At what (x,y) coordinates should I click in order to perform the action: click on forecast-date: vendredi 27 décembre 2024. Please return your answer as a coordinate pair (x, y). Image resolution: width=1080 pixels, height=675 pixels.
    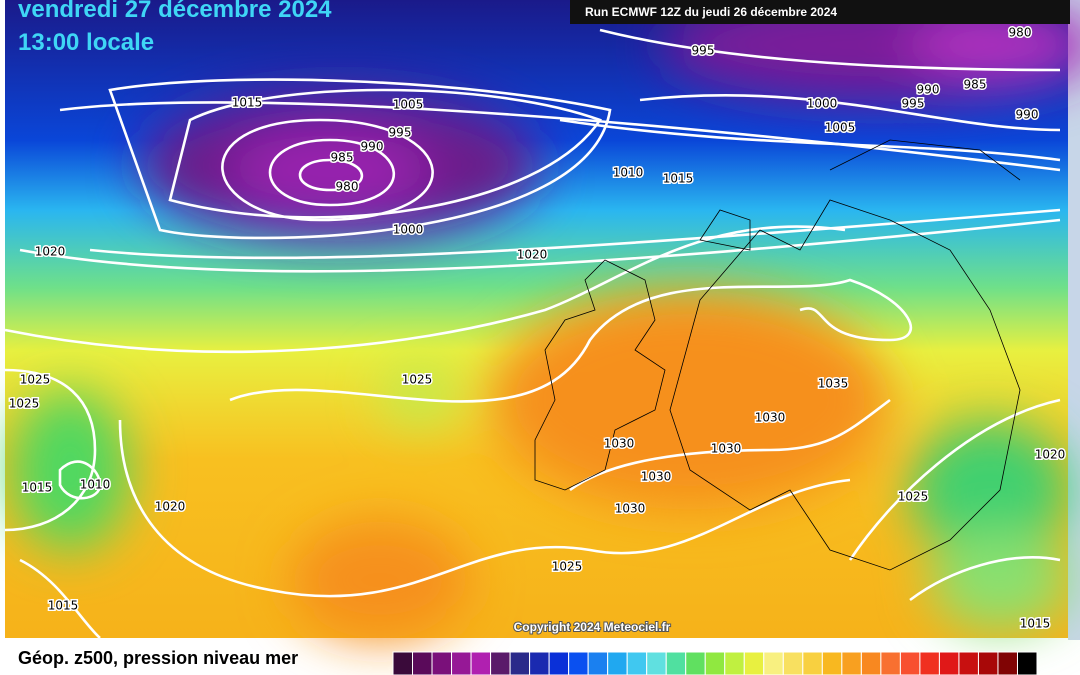
    Looking at the image, I should click on (175, 11).